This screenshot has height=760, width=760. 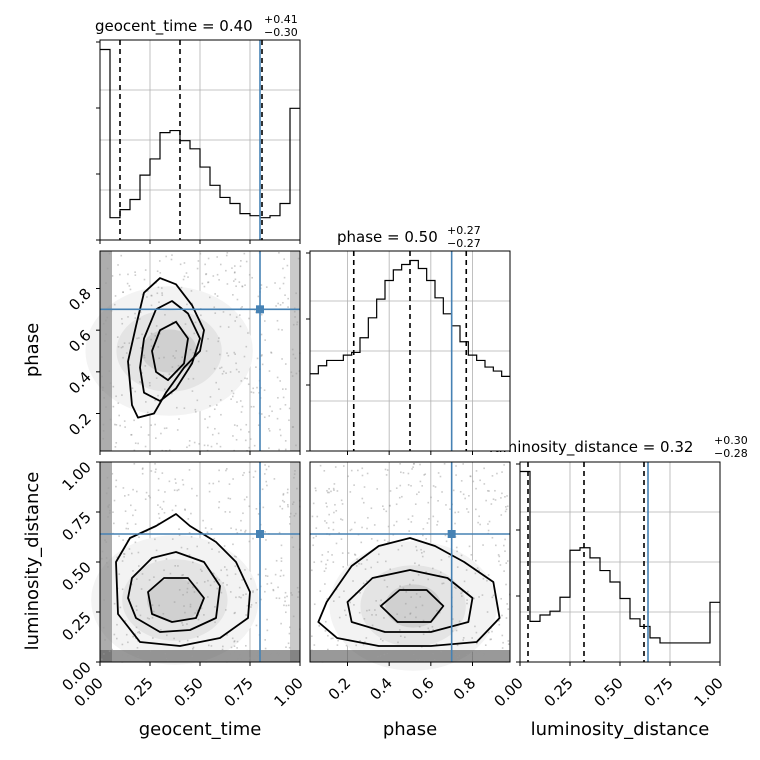 What do you see at coordinates (591, 447) in the screenshot?
I see `title-luminosity-distance-main: luminosity_distance = 0.32` at bounding box center [591, 447].